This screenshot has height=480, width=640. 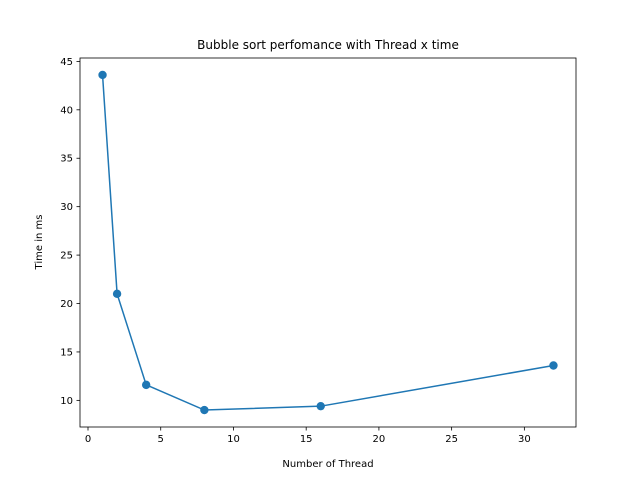 I want to click on y-tick-label: 45, so click(x=66, y=62).